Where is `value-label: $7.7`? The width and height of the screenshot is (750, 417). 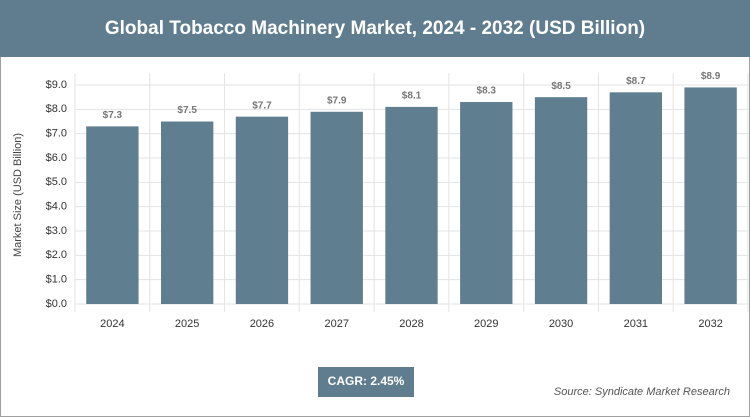 value-label: $7.7 is located at coordinates (262, 105).